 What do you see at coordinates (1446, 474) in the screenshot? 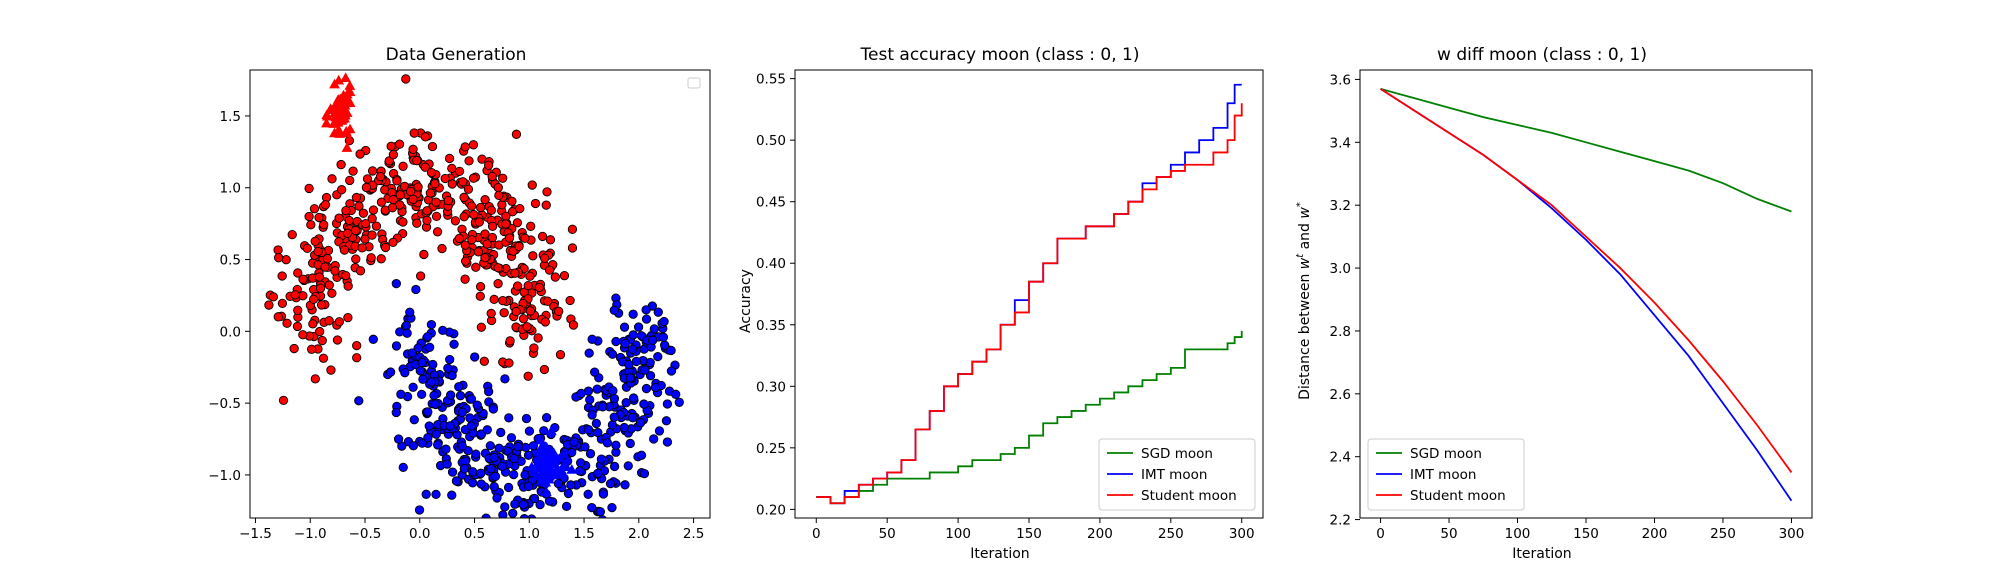
I see `w-diff-legend: SGD moon IMT moon Student moon` at bounding box center [1446, 474].